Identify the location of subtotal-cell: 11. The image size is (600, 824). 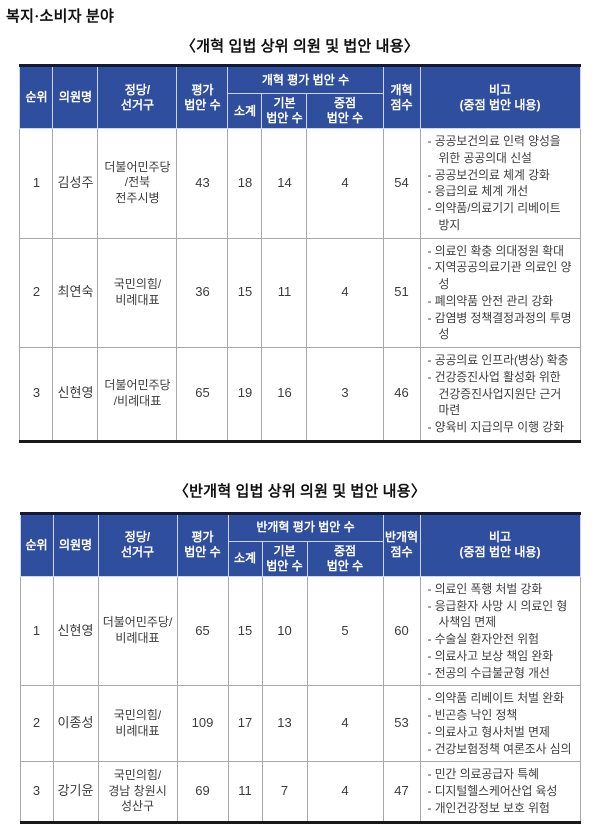
(245, 792).